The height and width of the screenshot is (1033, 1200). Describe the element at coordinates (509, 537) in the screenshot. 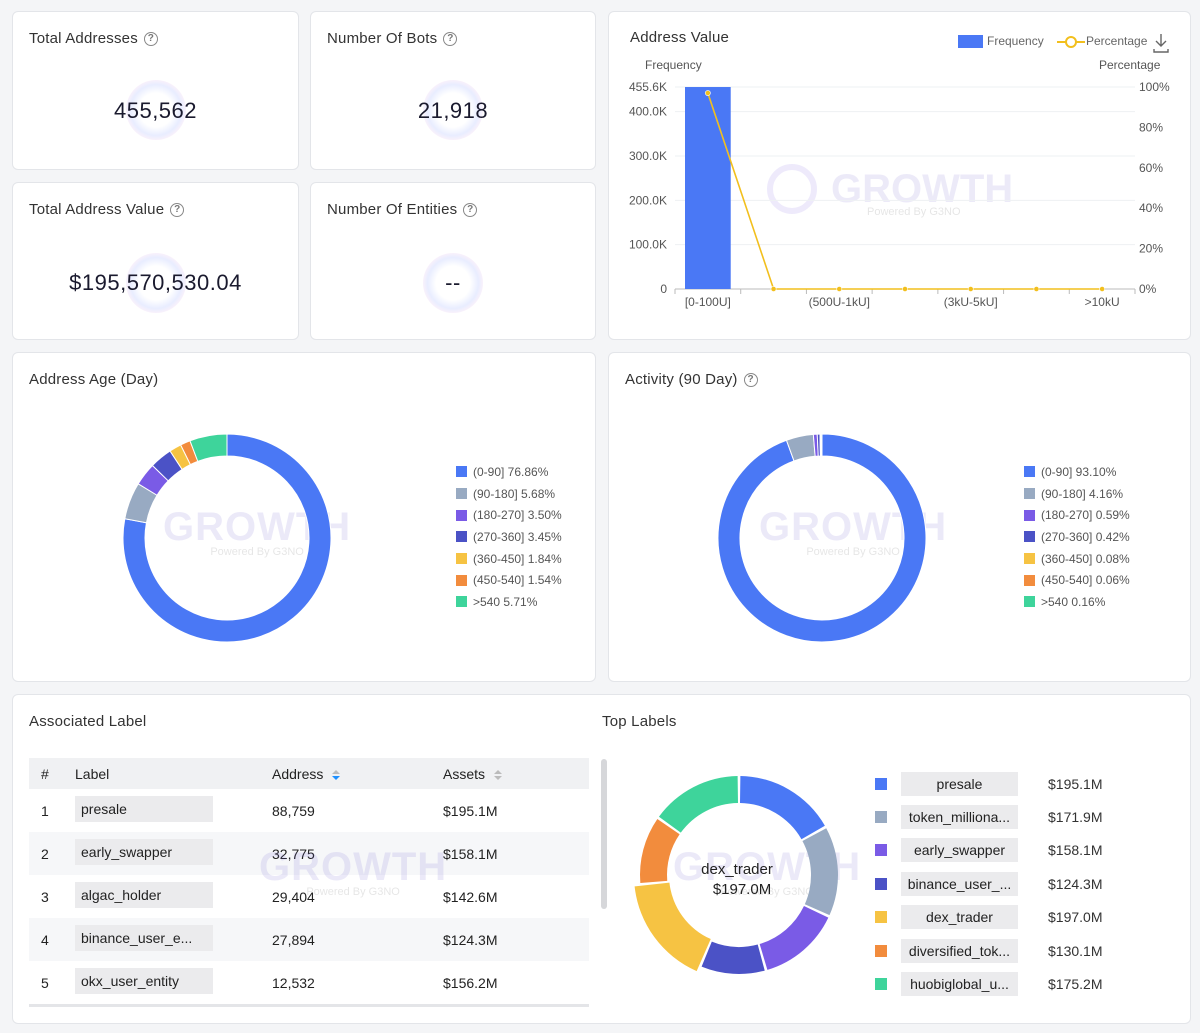

I see `legend-item: (270-360] 3.45%` at that location.